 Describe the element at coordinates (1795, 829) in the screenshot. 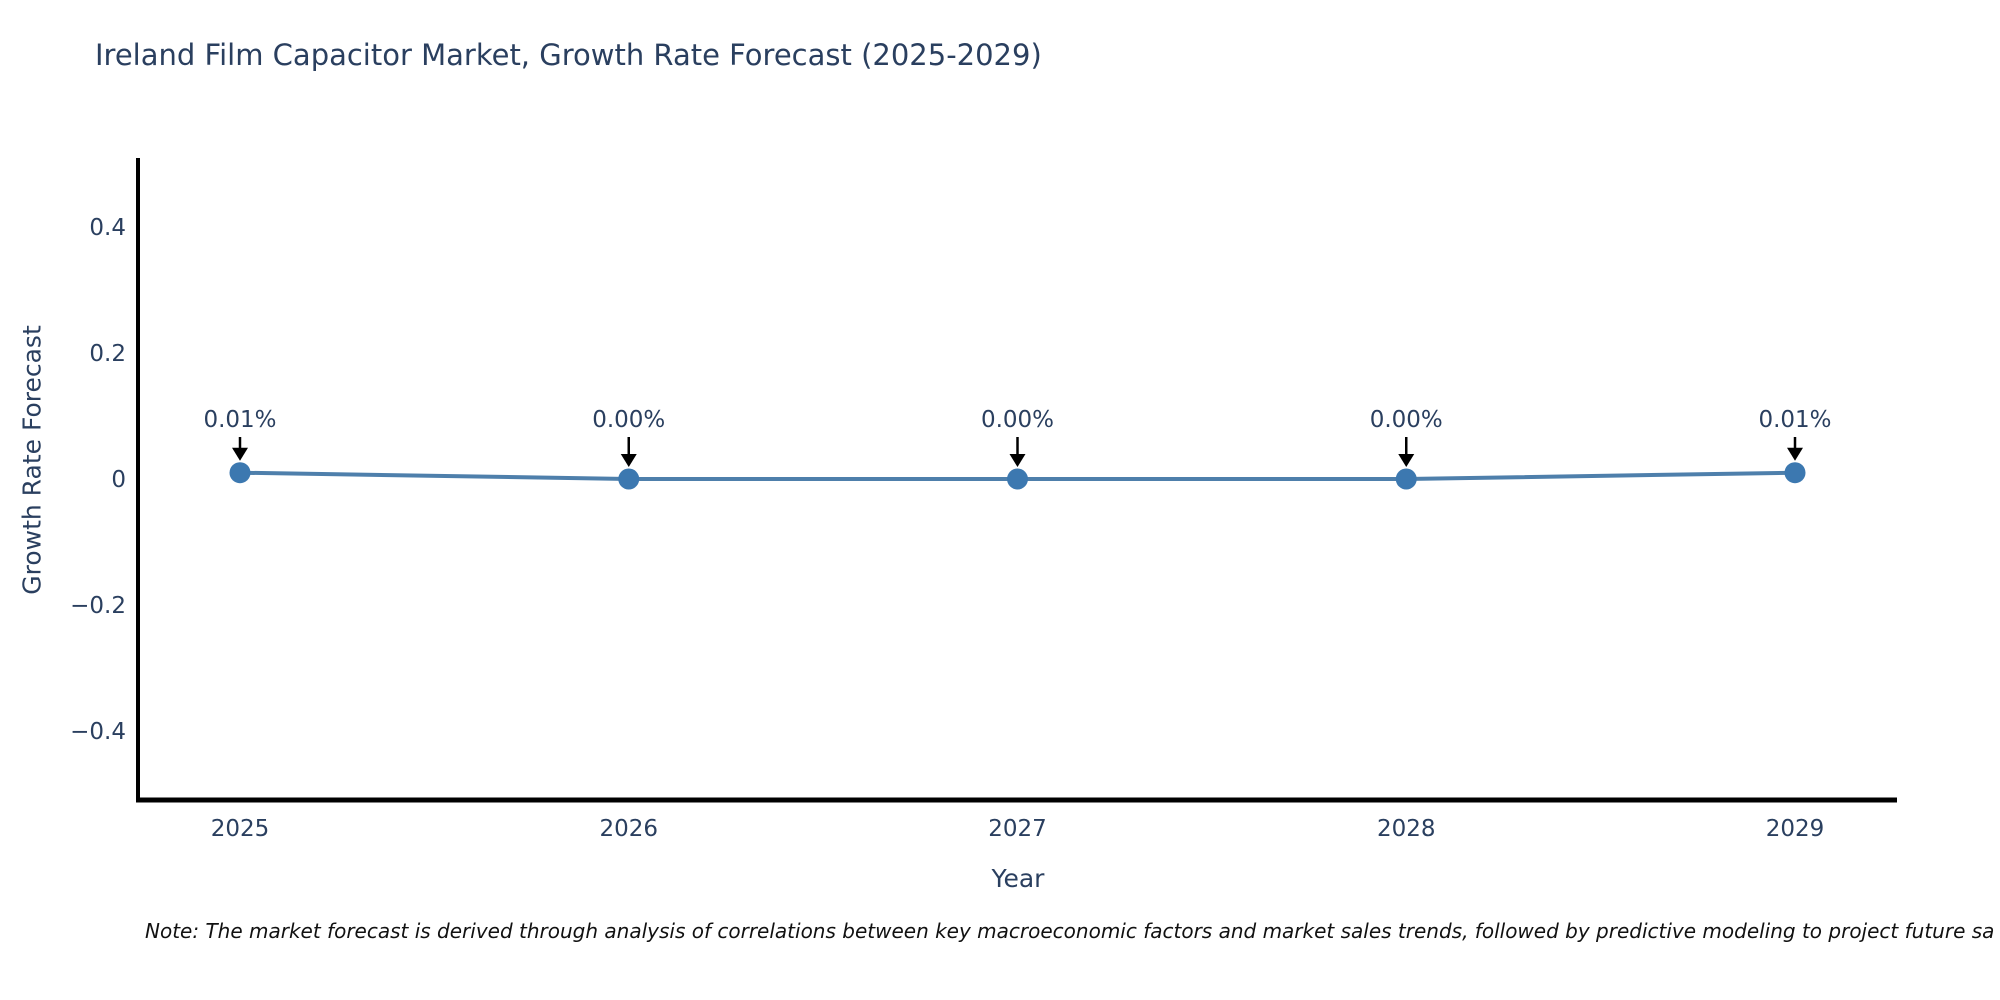

I see `x-tick-label: 2029` at that location.